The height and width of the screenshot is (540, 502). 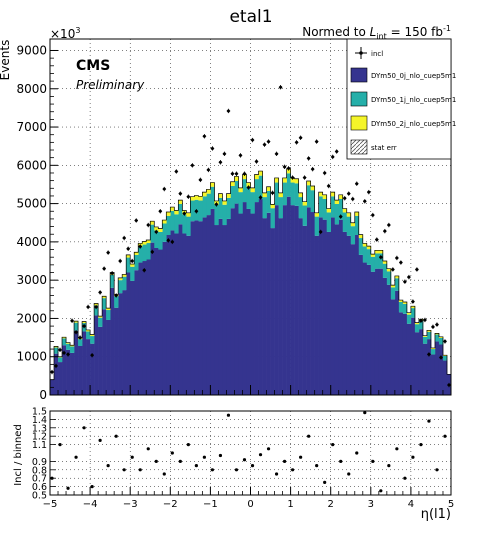 I want to click on ratio-y-tick-label-4: 0.9, so click(x=39, y=462).